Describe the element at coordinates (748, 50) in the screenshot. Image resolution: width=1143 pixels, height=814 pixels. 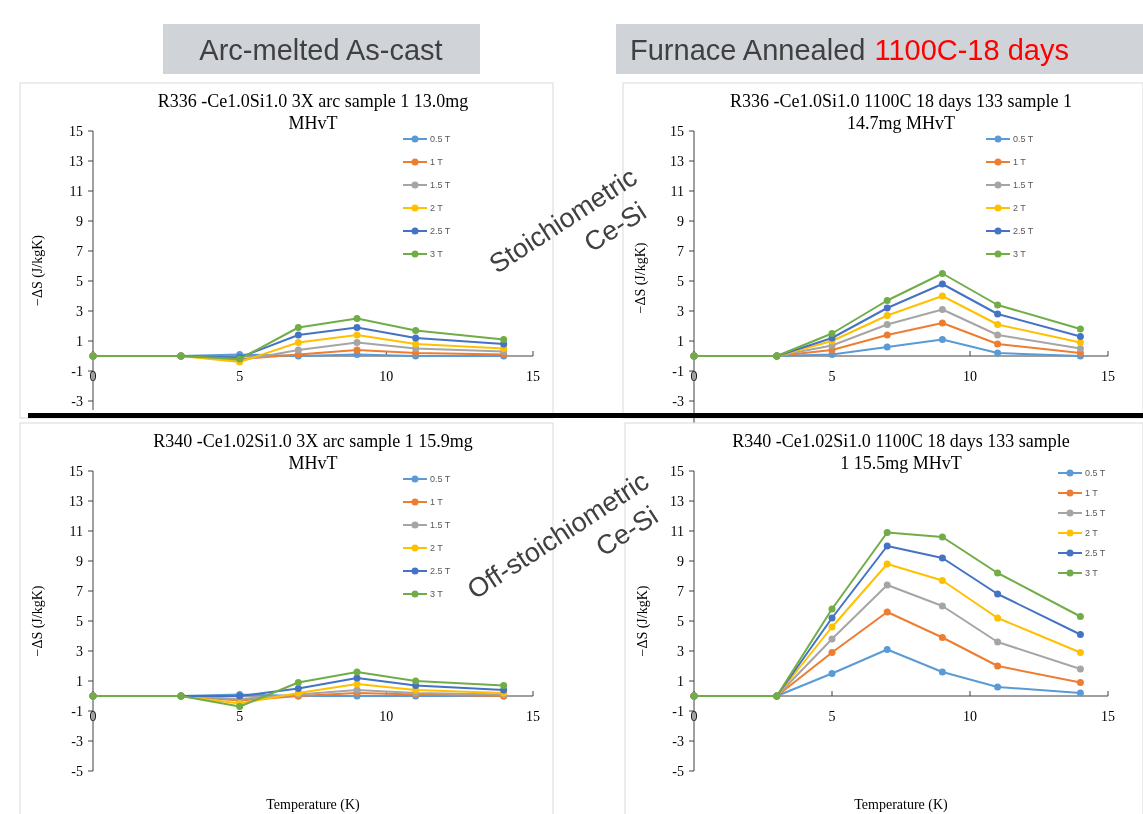
I see `text: Furnace Annealed` at that location.